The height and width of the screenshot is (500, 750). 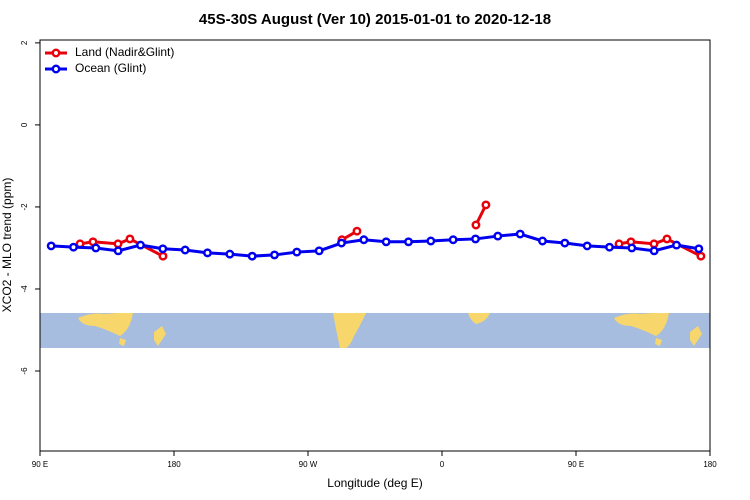 I want to click on y-tick-label: -6, so click(x=24, y=371).